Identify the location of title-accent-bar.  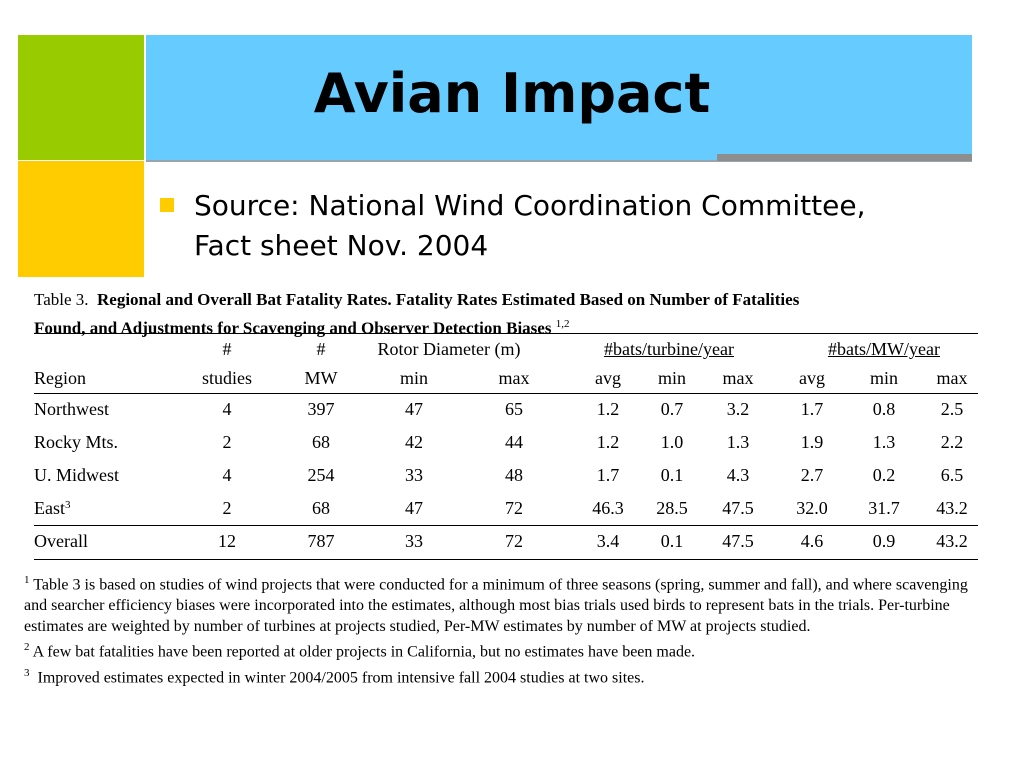
(844, 157).